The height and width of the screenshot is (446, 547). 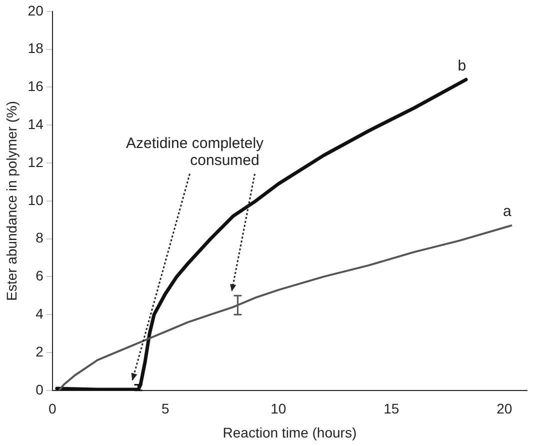 I want to click on y-tick-label: 18, so click(x=36, y=48).